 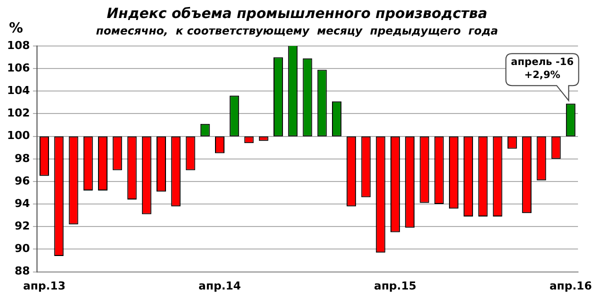 What do you see at coordinates (220, 285) in the screenshot?
I see `x-tick-label: апр.14` at bounding box center [220, 285].